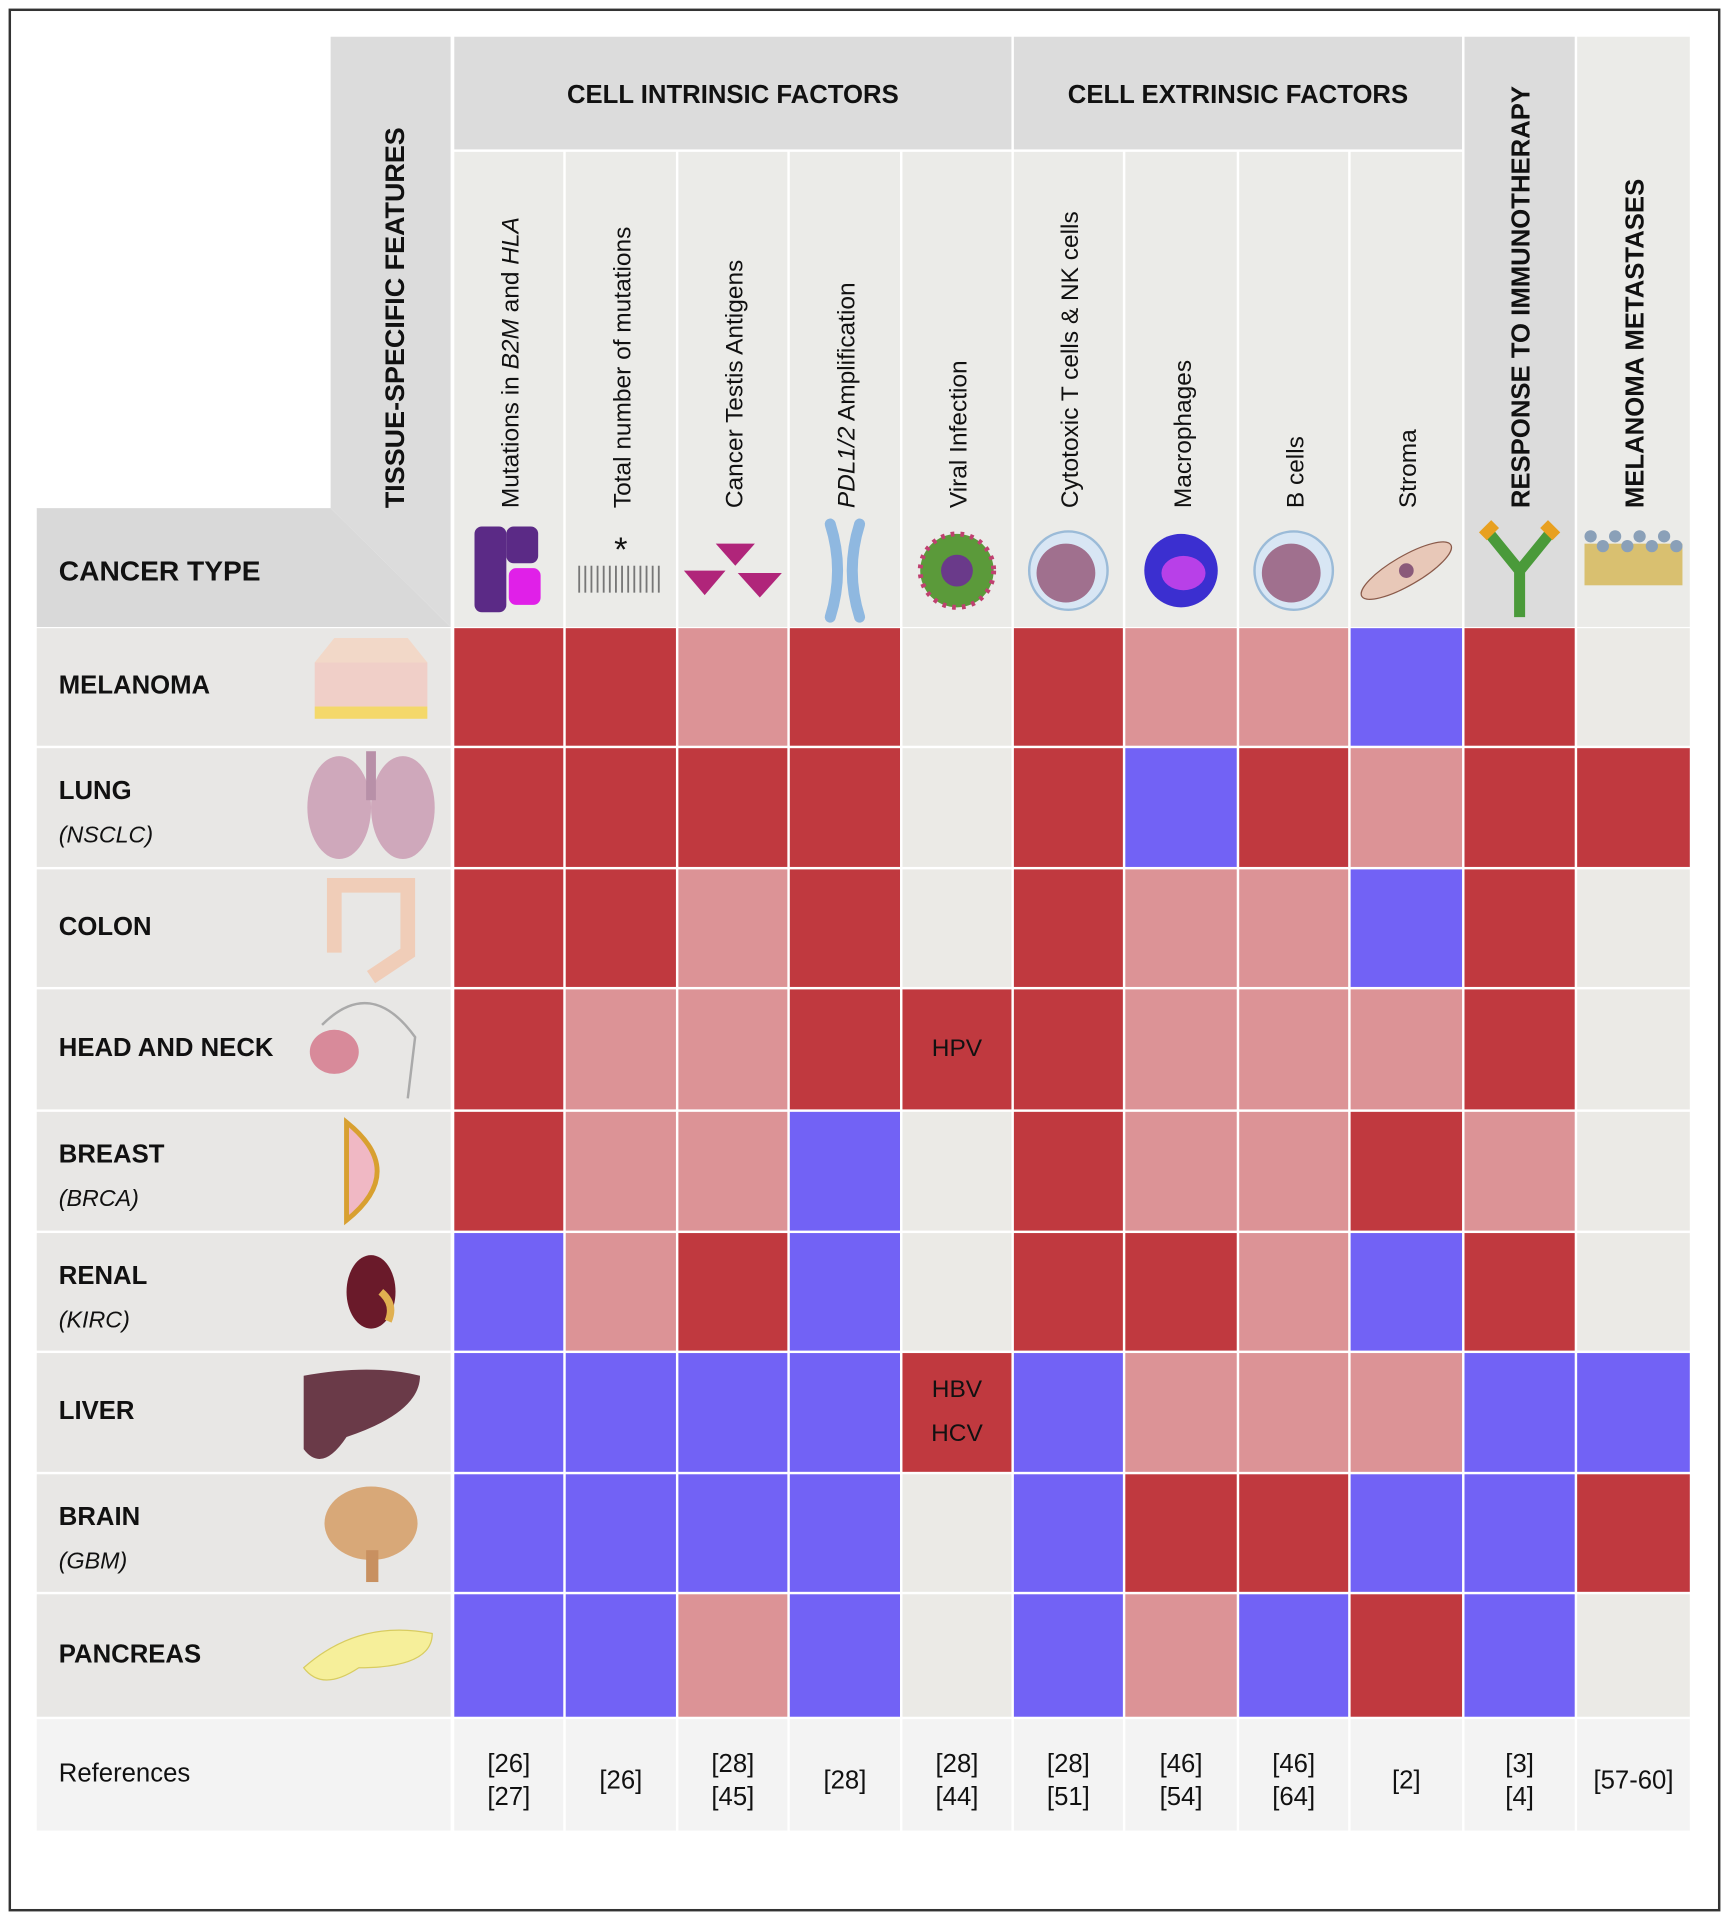 This screenshot has width=1729, height=1920. I want to click on cancer-type-bg, so click(243, 567).